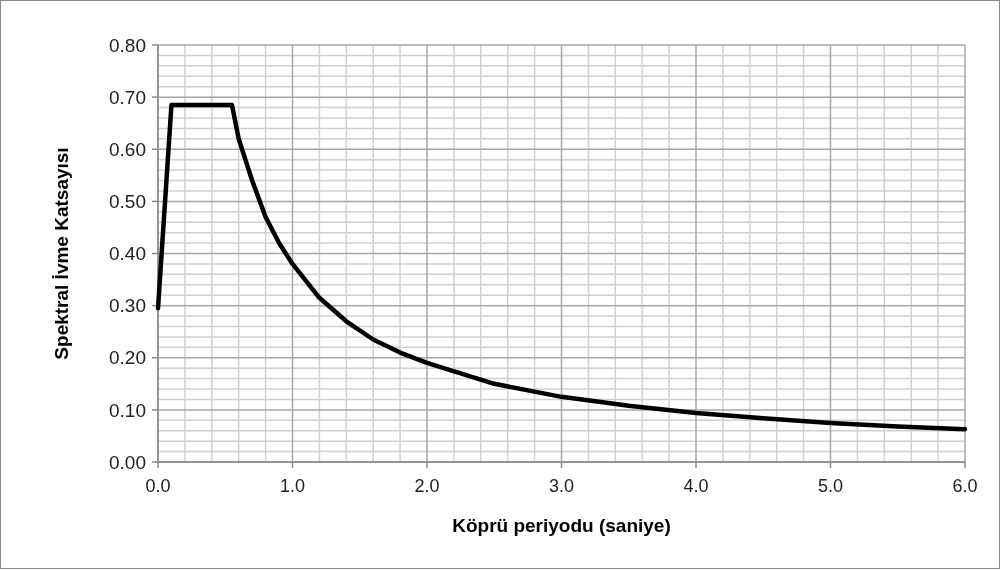  What do you see at coordinates (127, 410) in the screenshot?
I see `y-tick-label: 0.10` at bounding box center [127, 410].